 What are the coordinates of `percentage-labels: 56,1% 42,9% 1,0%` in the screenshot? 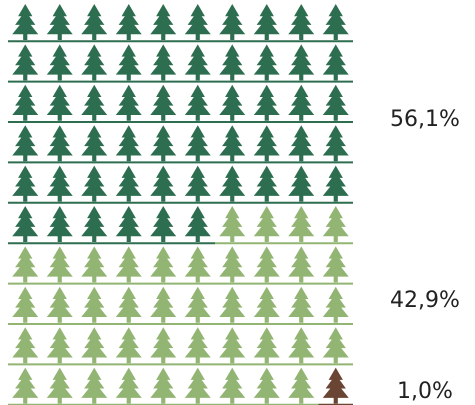 It's located at (425, 255).